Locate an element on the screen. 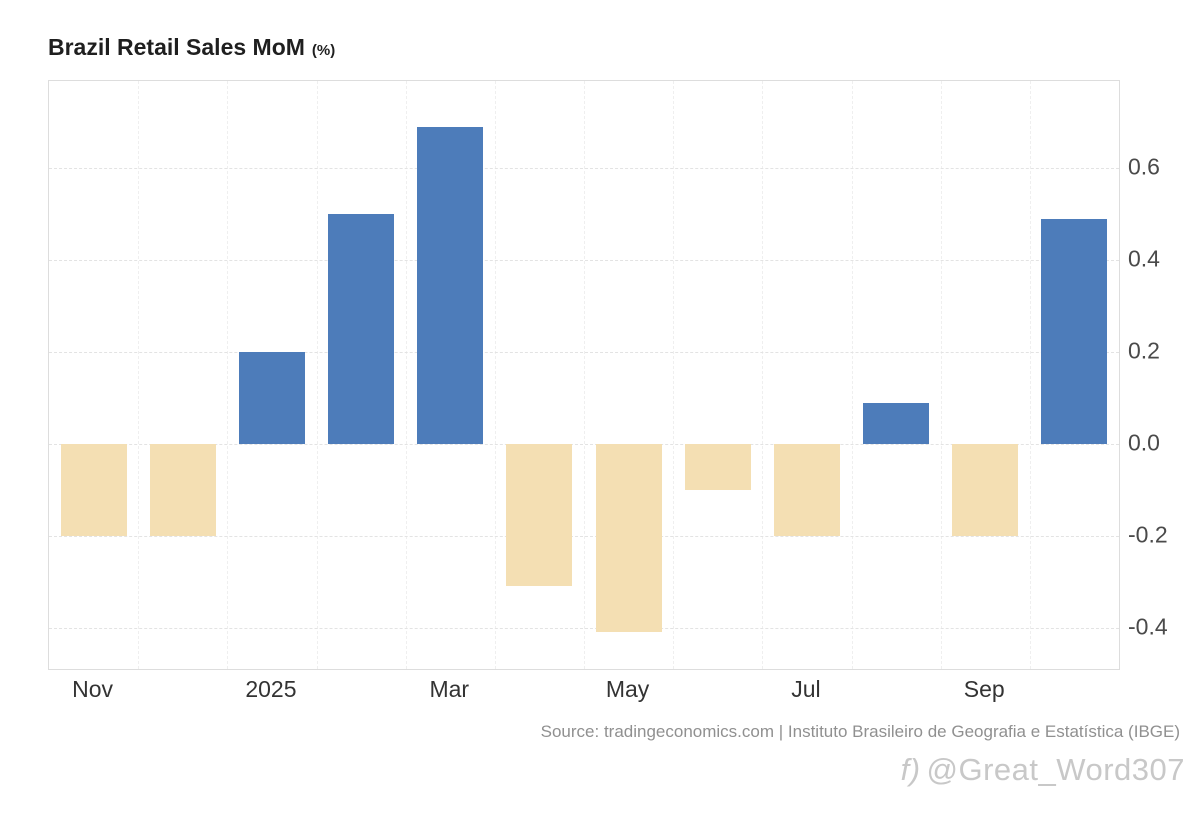 The image size is (1200, 820). bar-May is located at coordinates (628, 538).